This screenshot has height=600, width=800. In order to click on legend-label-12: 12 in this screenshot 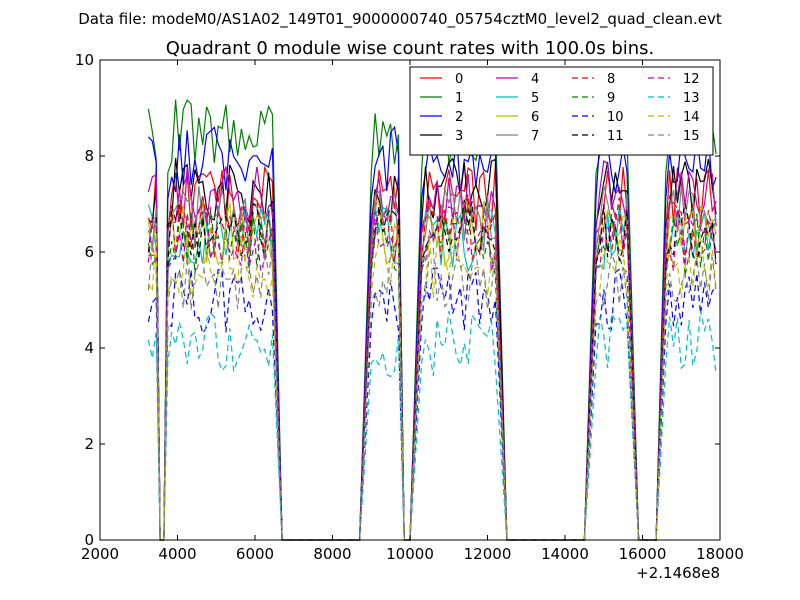, I will do `click(691, 79)`.